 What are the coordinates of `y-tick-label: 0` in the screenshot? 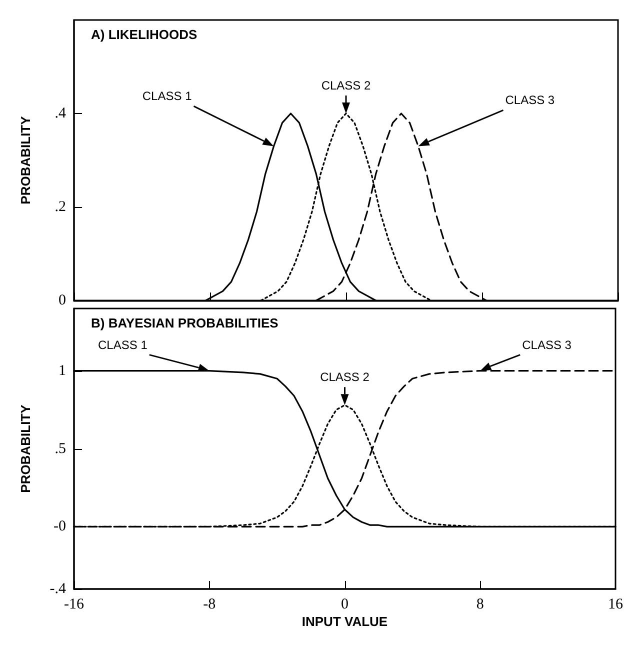 It's located at (62, 300).